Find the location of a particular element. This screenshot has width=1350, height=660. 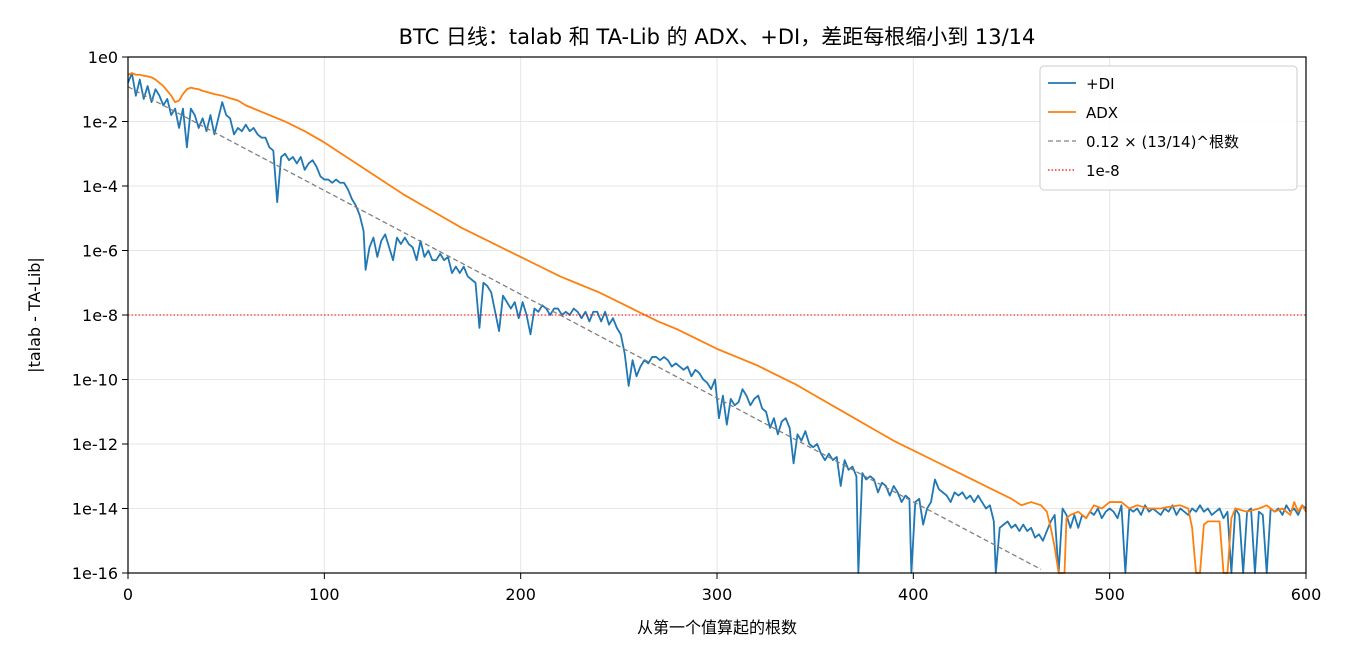

x-tick-label: 200 is located at coordinates (520, 594).